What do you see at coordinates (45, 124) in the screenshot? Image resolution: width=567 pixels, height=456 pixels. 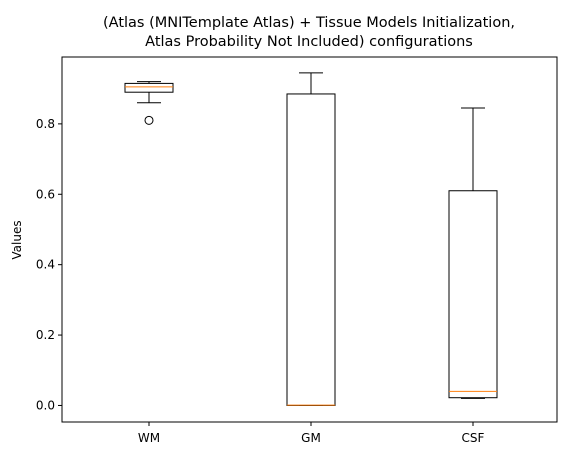 I see `y-tick-label: 0.8` at bounding box center [45, 124].